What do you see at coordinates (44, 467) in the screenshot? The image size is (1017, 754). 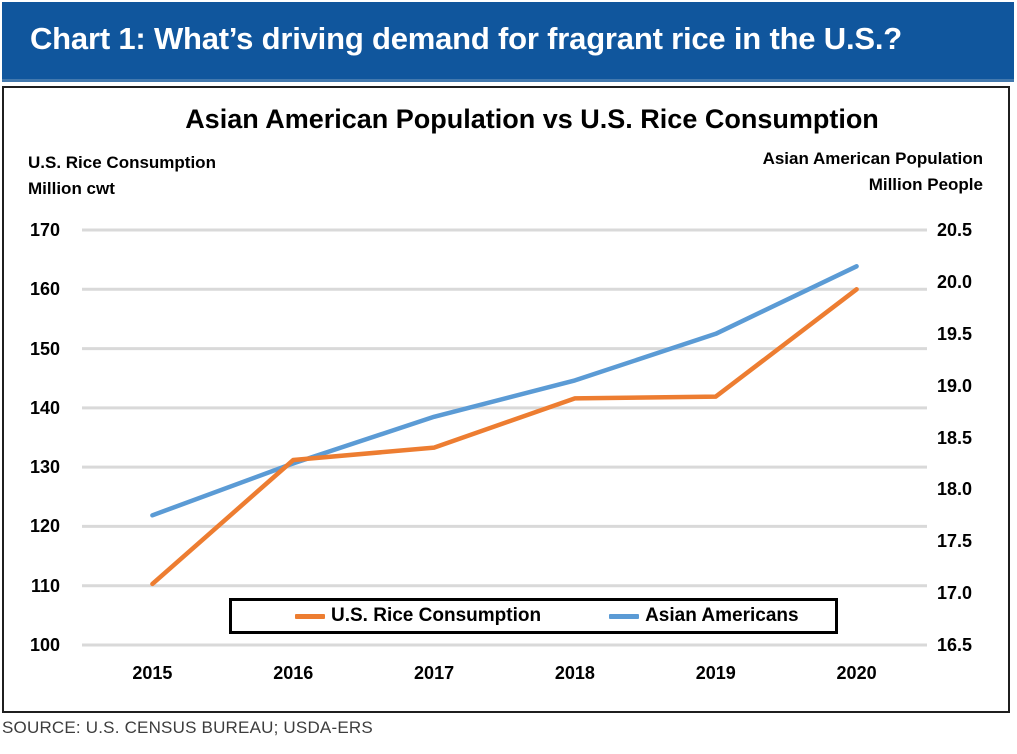 I see `left-axis-tick-label: 130` at bounding box center [44, 467].